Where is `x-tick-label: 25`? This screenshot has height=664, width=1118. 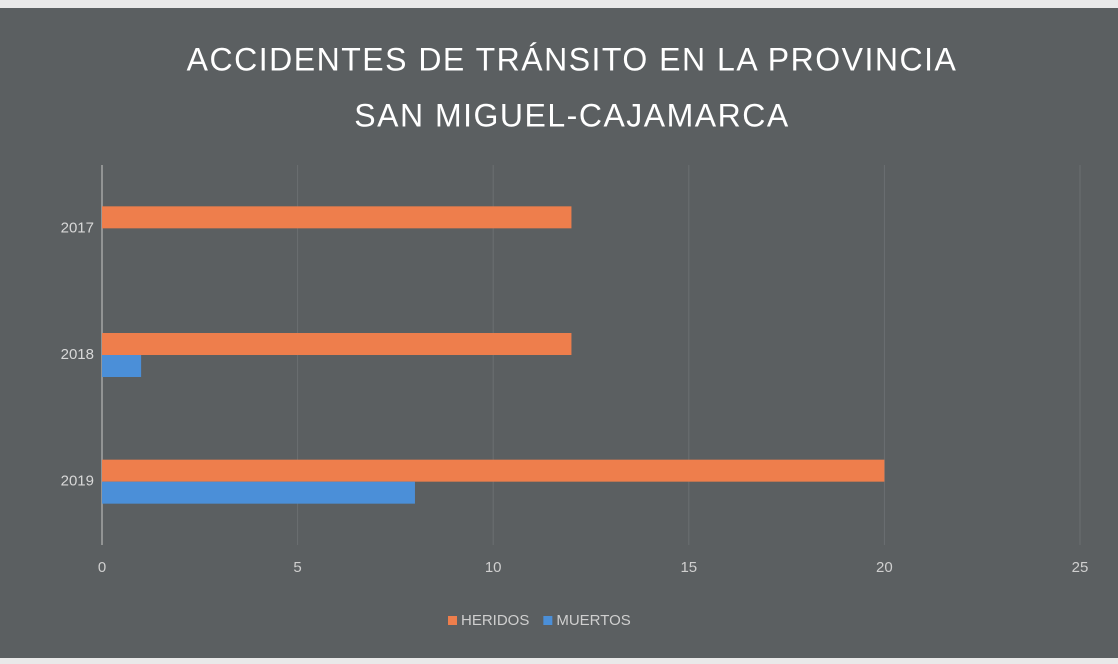 x-tick-label: 25 is located at coordinates (1080, 567).